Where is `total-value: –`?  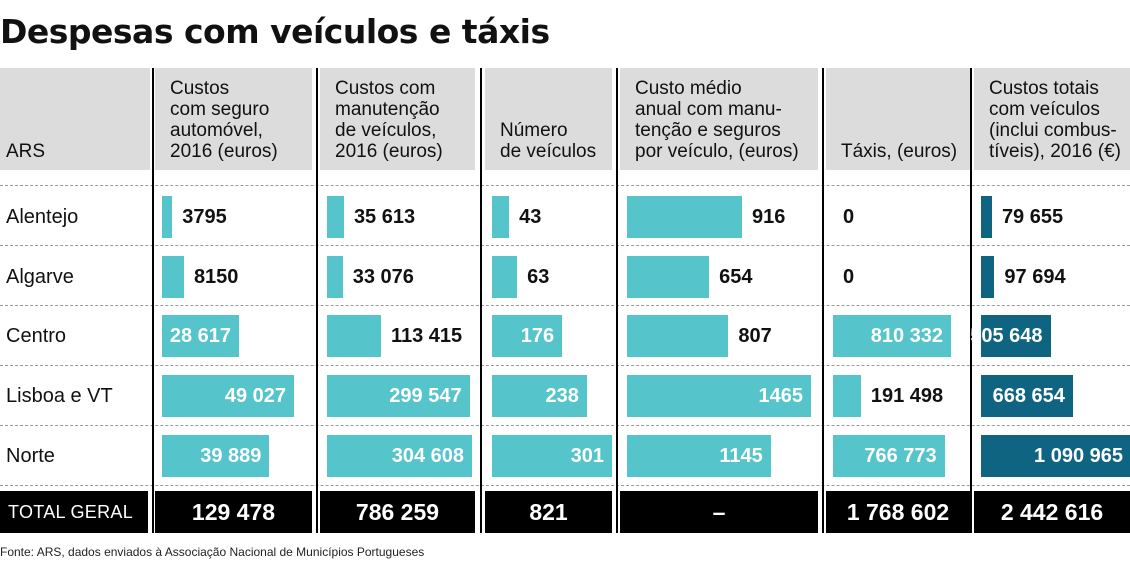
total-value: – is located at coordinates (719, 511).